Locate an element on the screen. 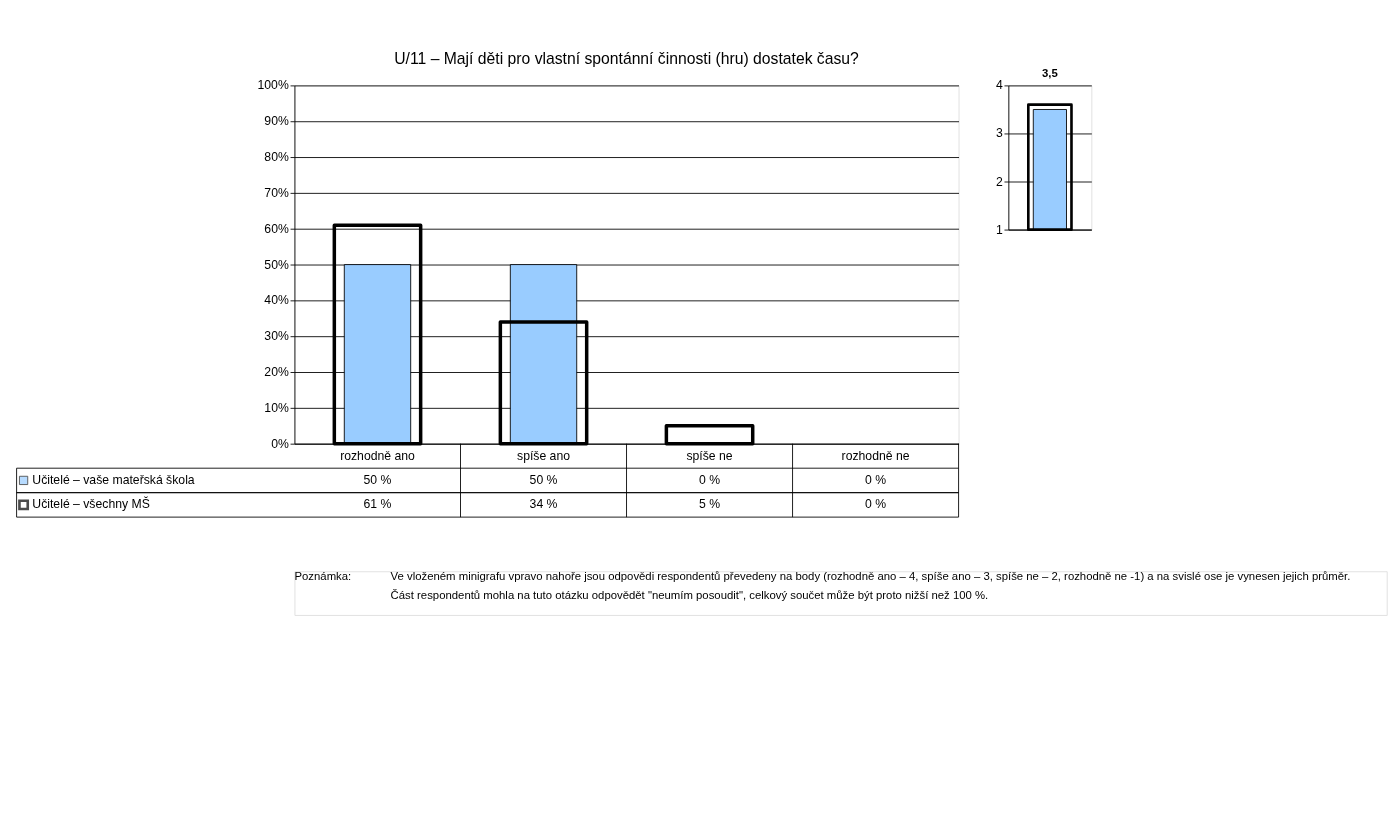 The height and width of the screenshot is (825, 1392). y-tick-label: 40% is located at coordinates (276, 300).